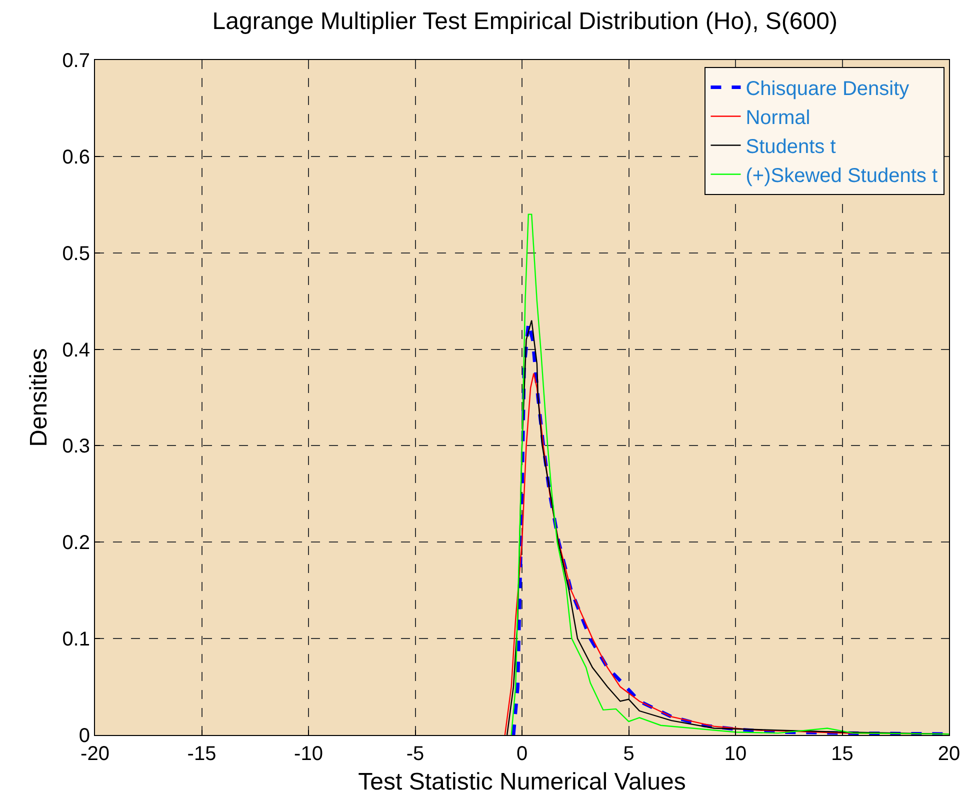  I want to click on y-tick-label: 0.3, so click(76, 447).